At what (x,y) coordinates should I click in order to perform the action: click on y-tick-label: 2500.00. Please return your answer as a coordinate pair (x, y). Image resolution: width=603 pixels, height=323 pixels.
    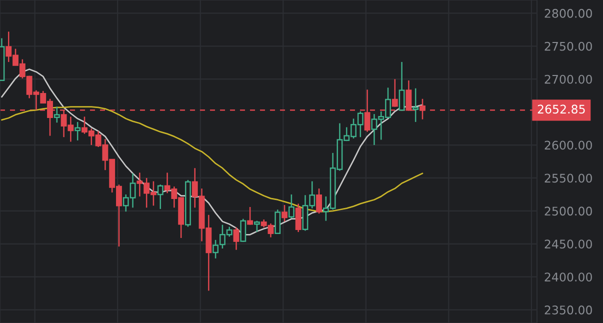
    Looking at the image, I should click on (568, 211).